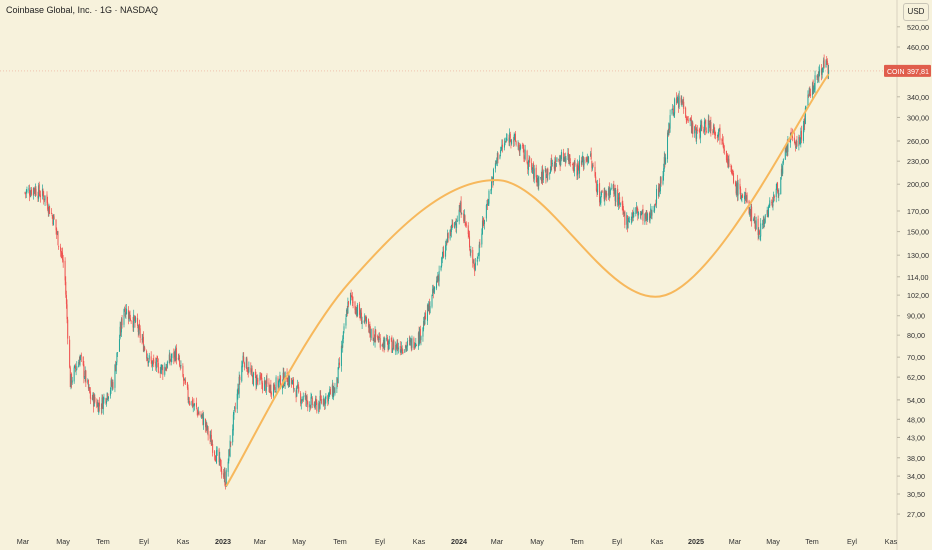  Describe the element at coordinates (918, 232) in the screenshot. I see `y-tick-label: 150,00` at that location.